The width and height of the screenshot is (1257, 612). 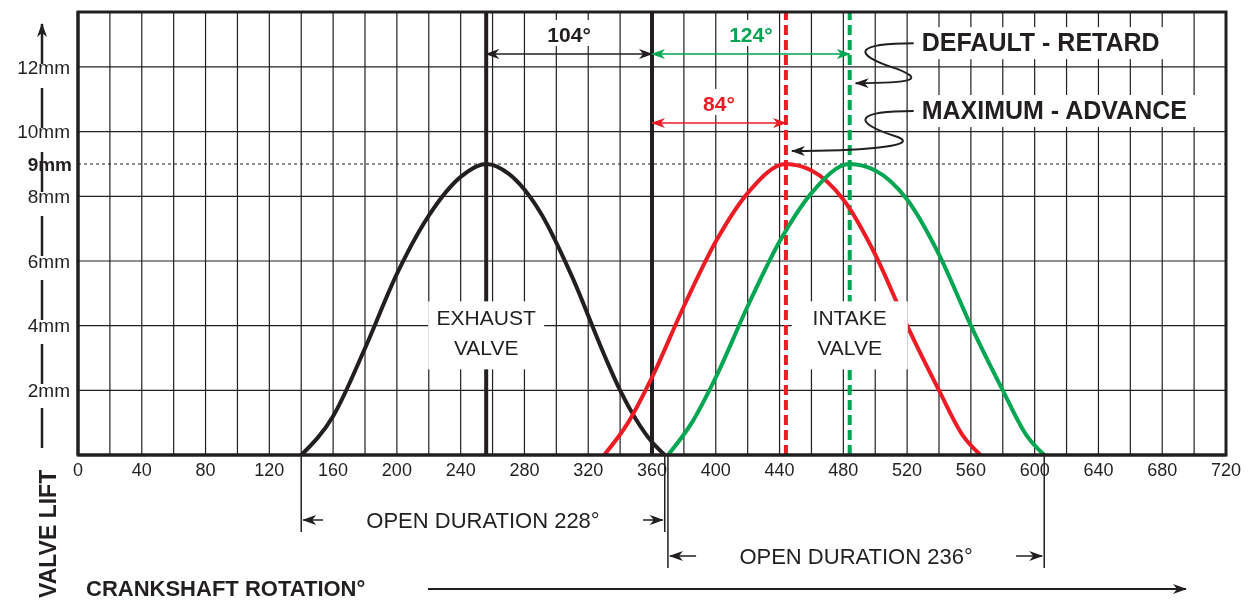 I want to click on annotation: INTAKE VALVE, so click(x=849, y=333).